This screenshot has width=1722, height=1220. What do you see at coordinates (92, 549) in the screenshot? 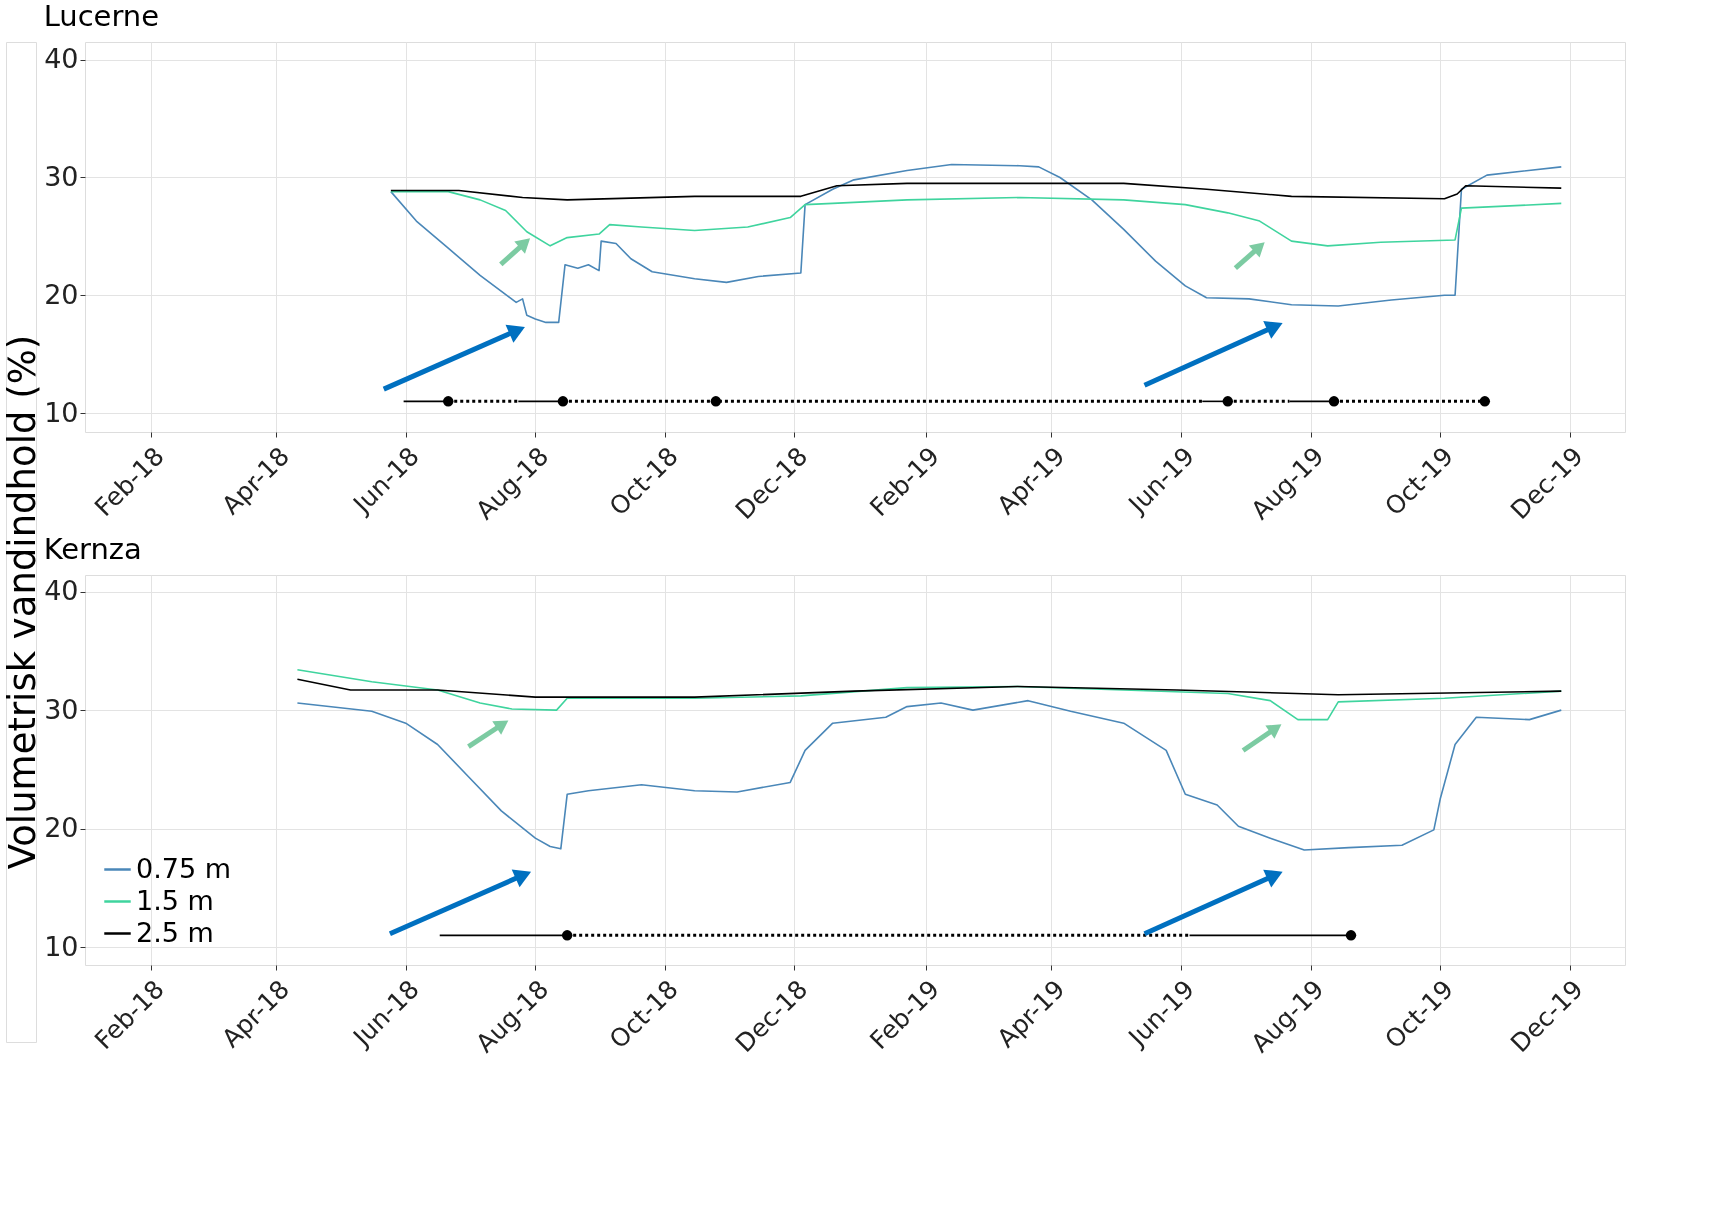
I see `chart-title: Kernza` at bounding box center [92, 549].